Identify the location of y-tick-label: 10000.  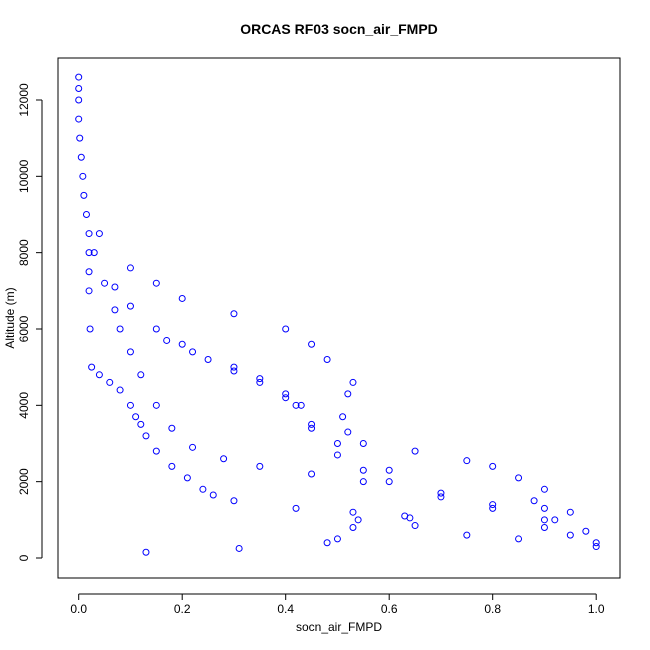
(24, 176).